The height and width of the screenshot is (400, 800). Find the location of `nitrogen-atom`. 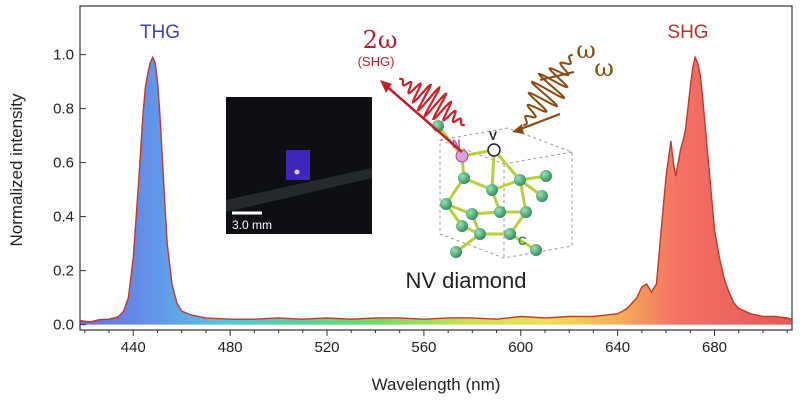

nitrogen-atom is located at coordinates (462, 156).